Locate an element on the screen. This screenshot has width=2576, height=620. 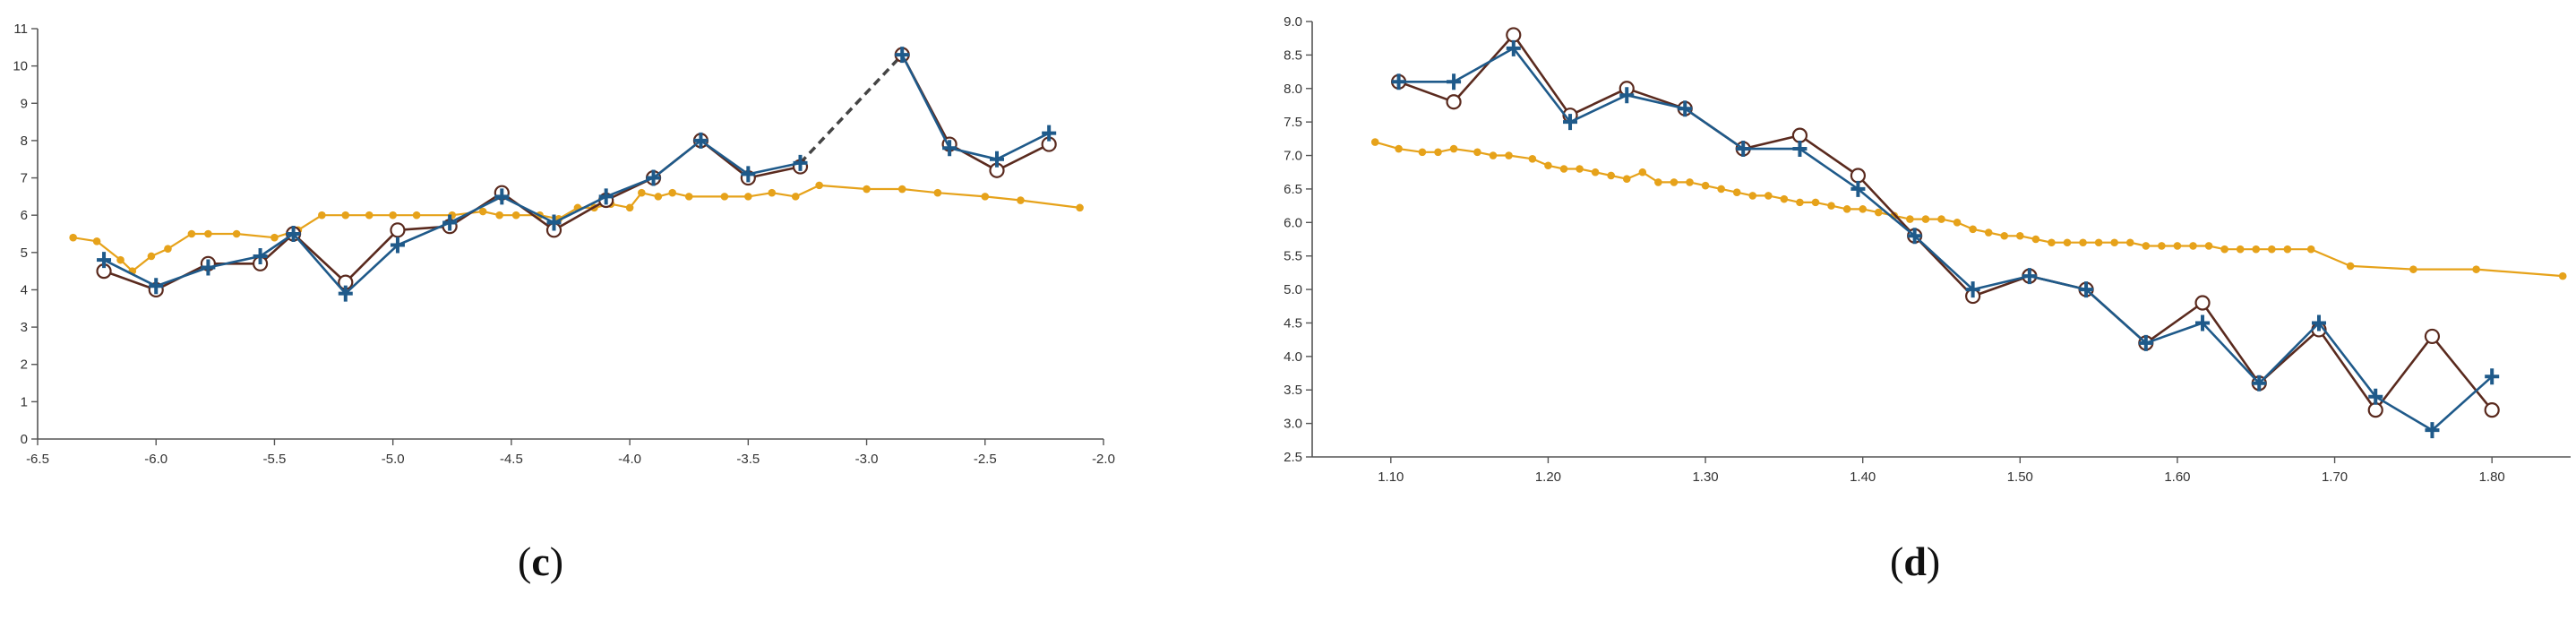
chart-c-x-tick-label: -5.5 is located at coordinates (275, 460).